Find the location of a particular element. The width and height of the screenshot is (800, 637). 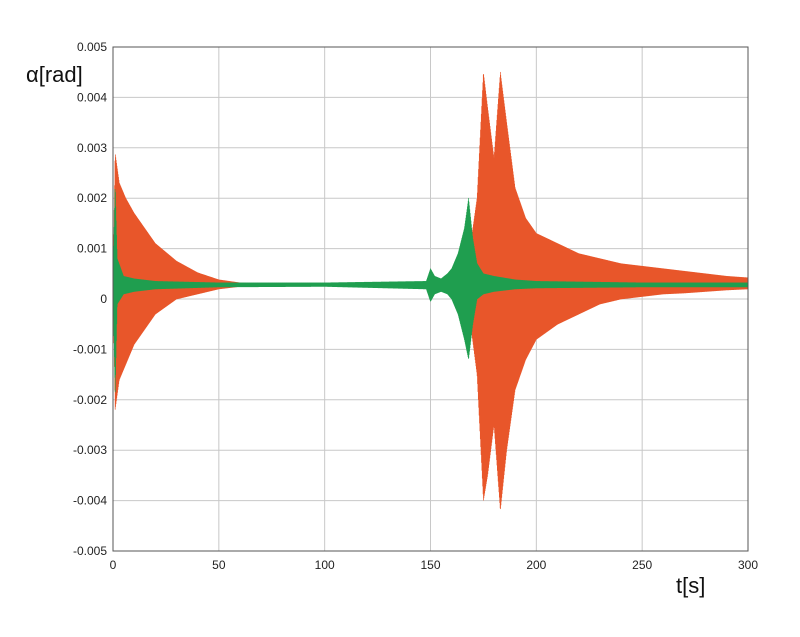

y-tick-label: 0.004 is located at coordinates (92, 97).